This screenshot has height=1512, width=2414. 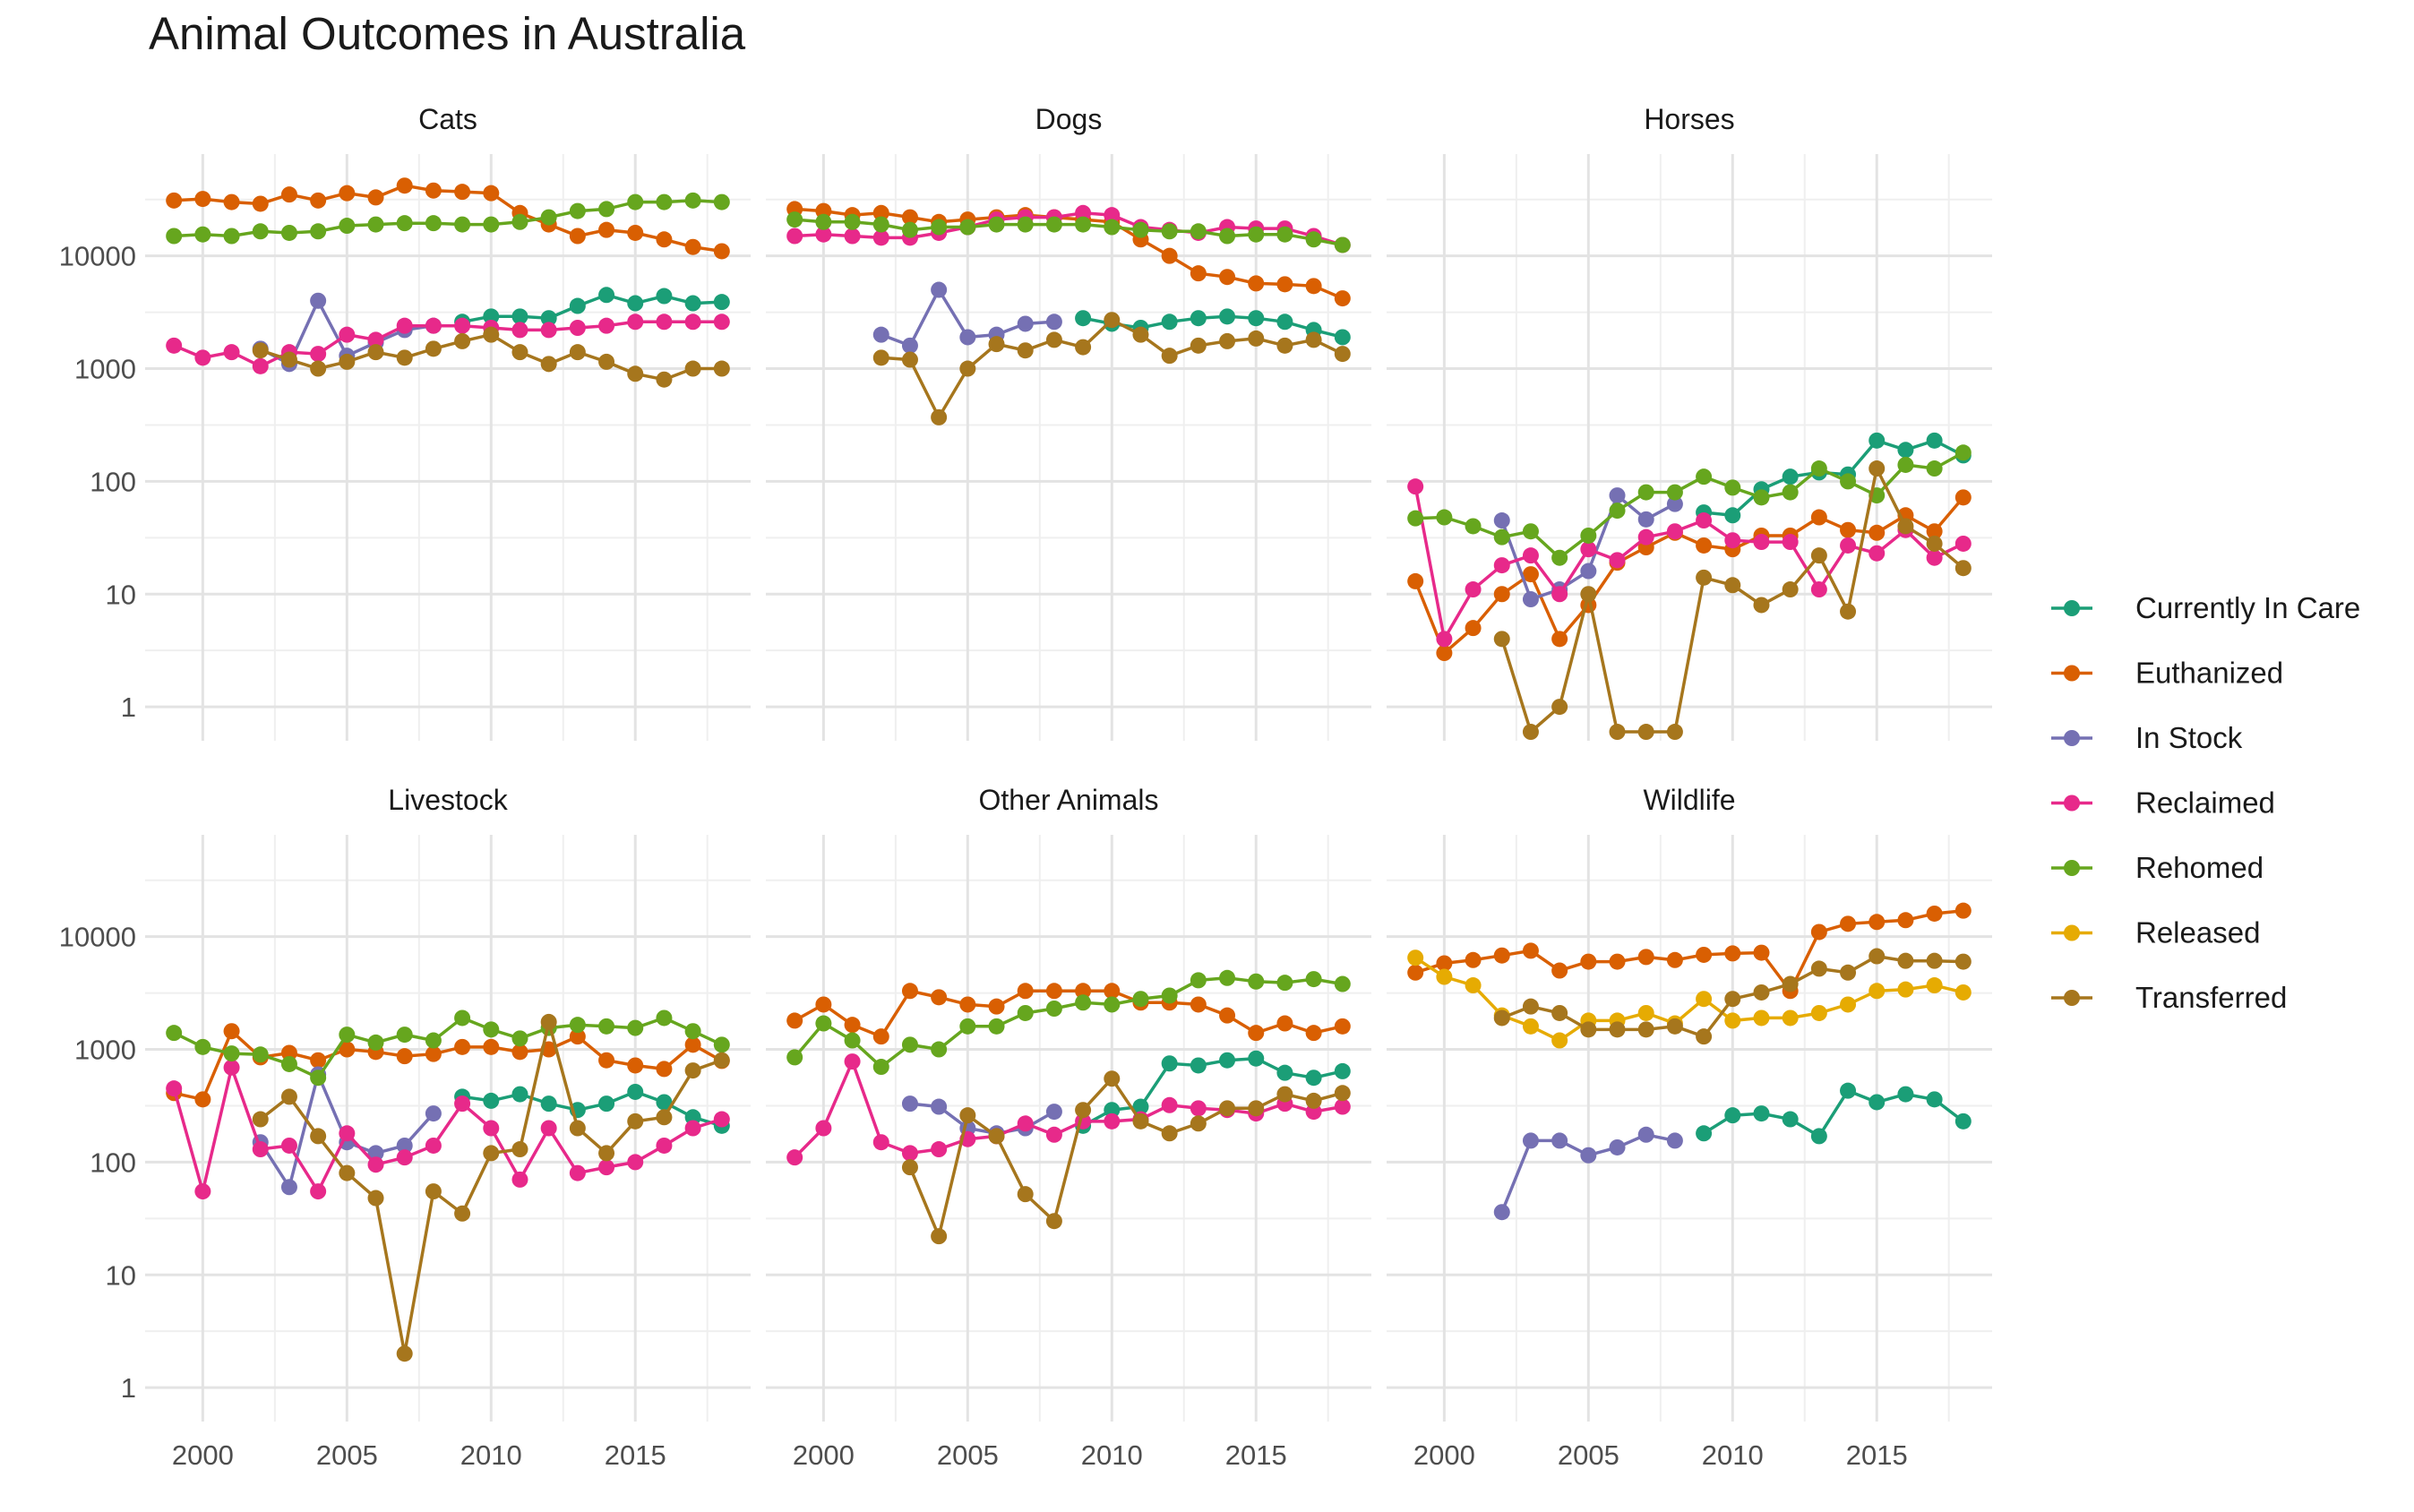 What do you see at coordinates (105, 1050) in the screenshot?
I see `y-tick-label: 1000` at bounding box center [105, 1050].